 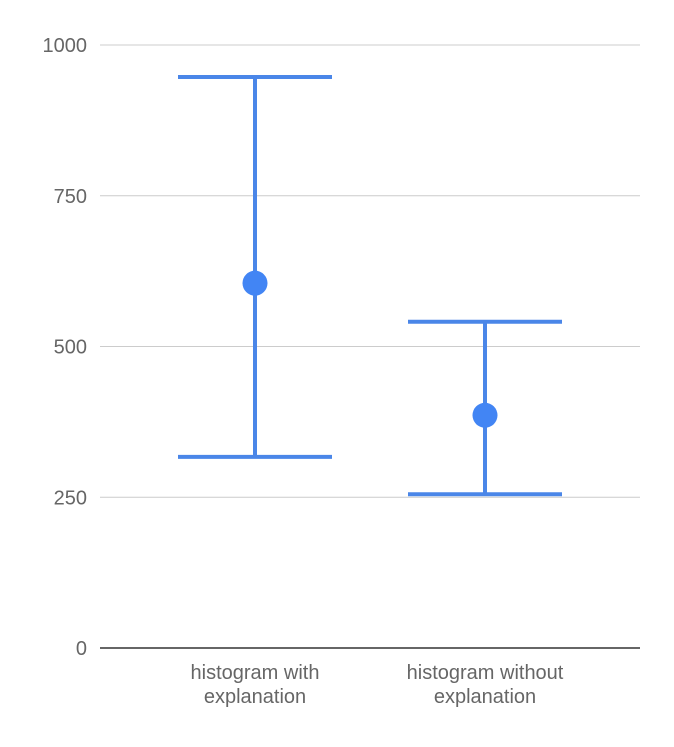 What do you see at coordinates (70, 348) in the screenshot?
I see `y-tick-label: 500` at bounding box center [70, 348].